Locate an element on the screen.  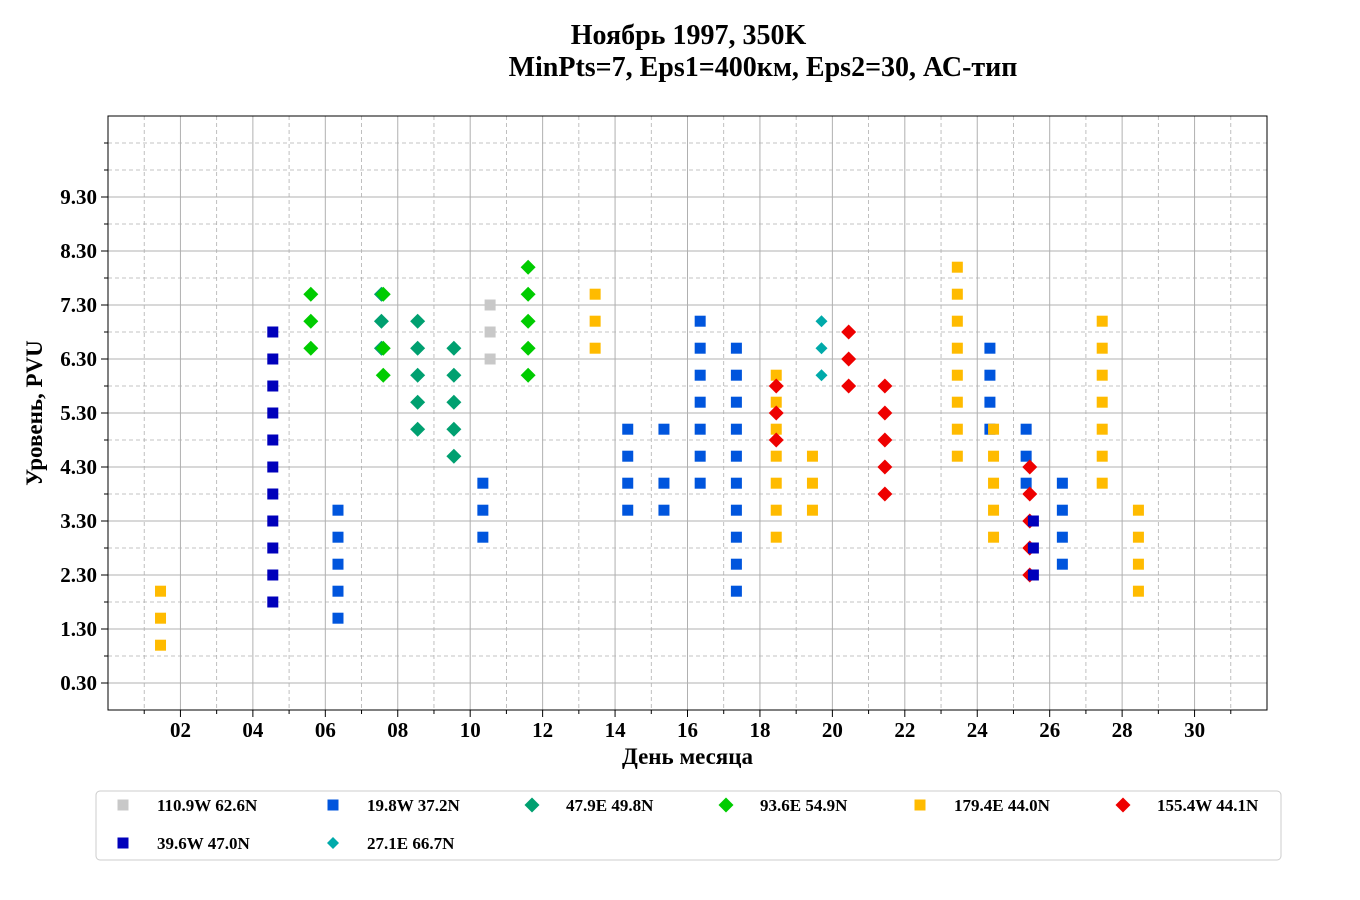
y-axis-label: Уровень, PVU is located at coordinates (34, 413).